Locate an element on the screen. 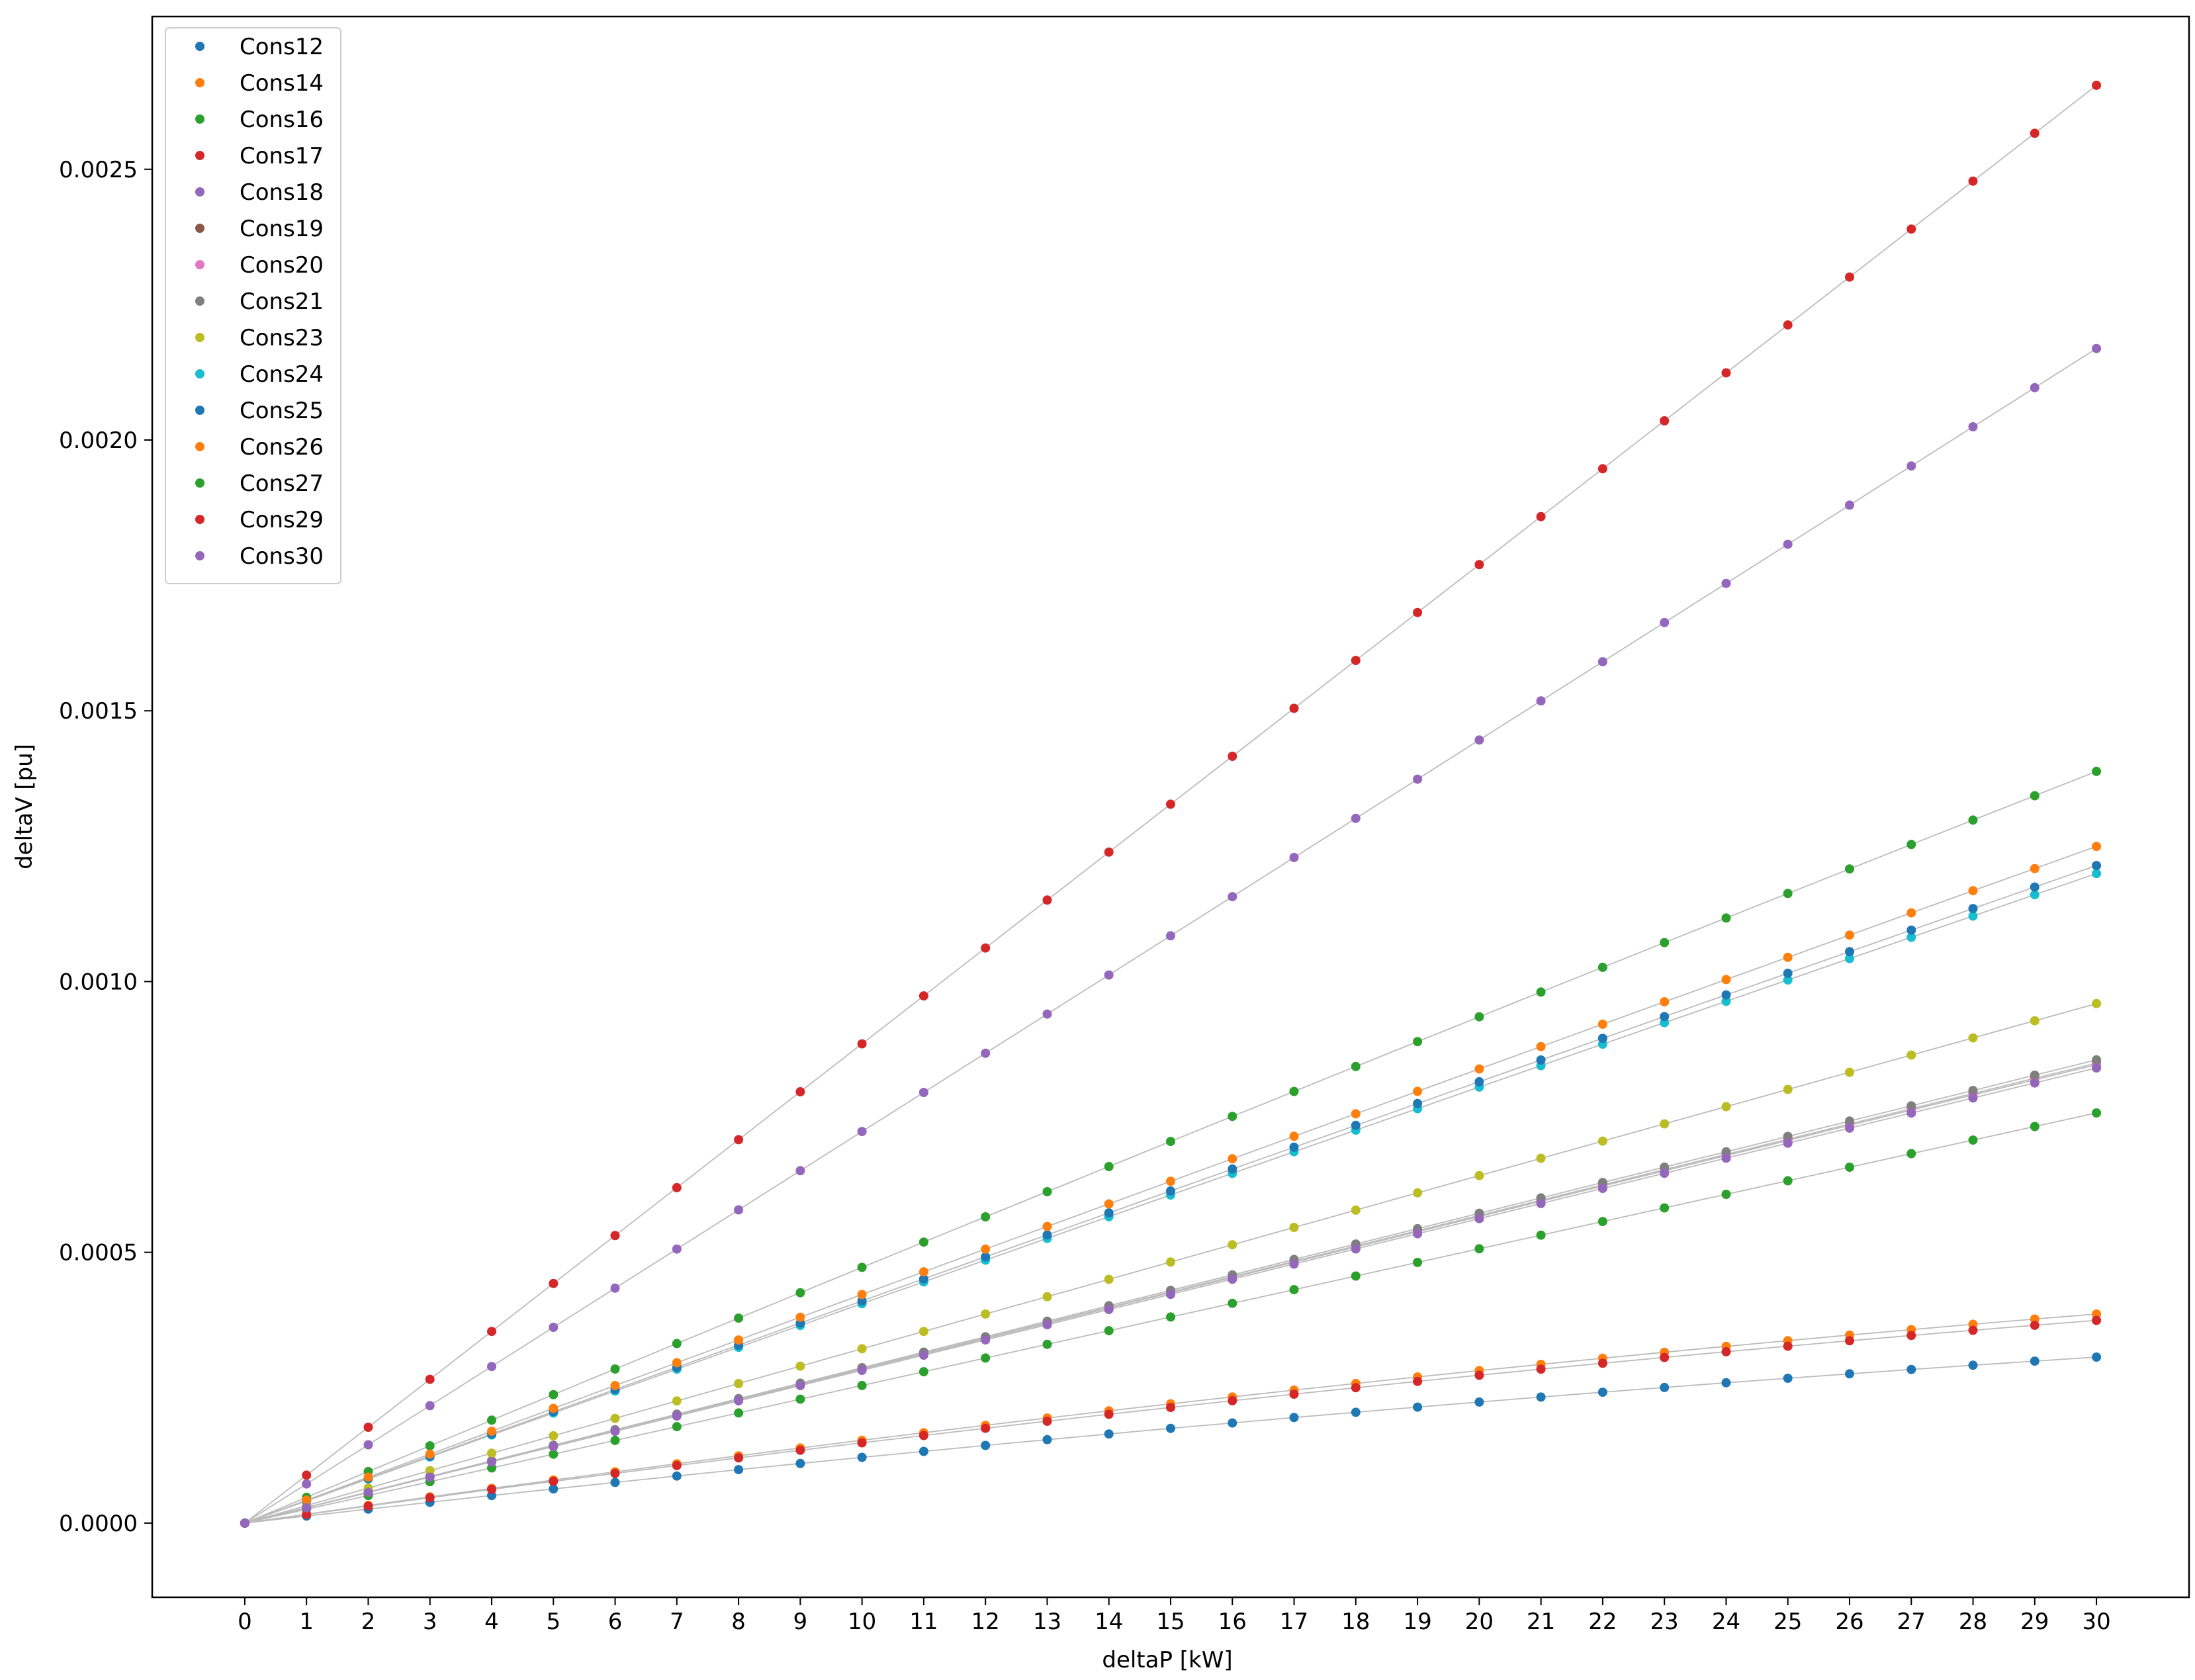  y-axis-label: deltaV [pu] is located at coordinates (24, 807).